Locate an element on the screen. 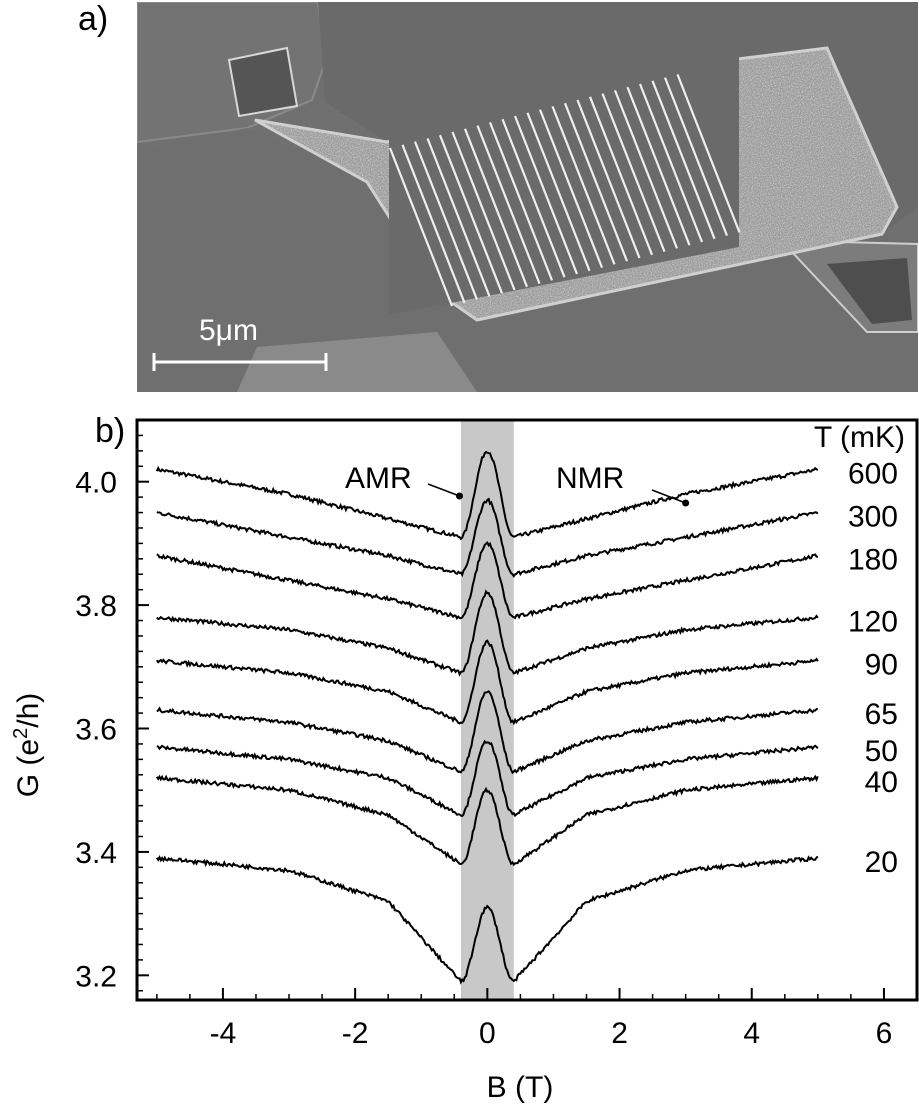  series-label-300: 300 is located at coordinates (873, 517).